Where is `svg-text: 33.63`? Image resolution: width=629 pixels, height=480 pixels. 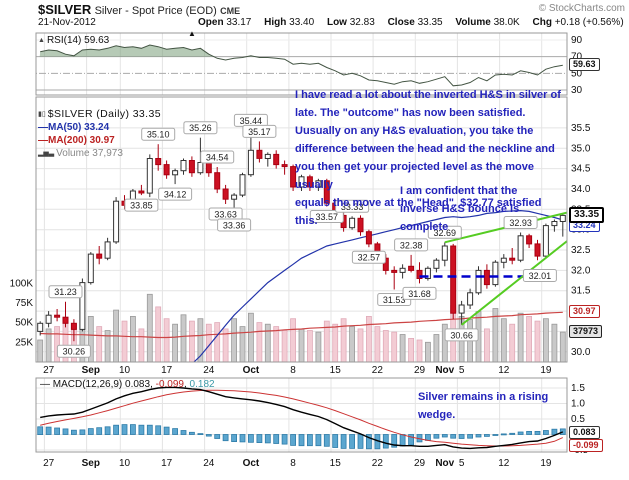 svg-text: 33.63 is located at coordinates (225, 215).